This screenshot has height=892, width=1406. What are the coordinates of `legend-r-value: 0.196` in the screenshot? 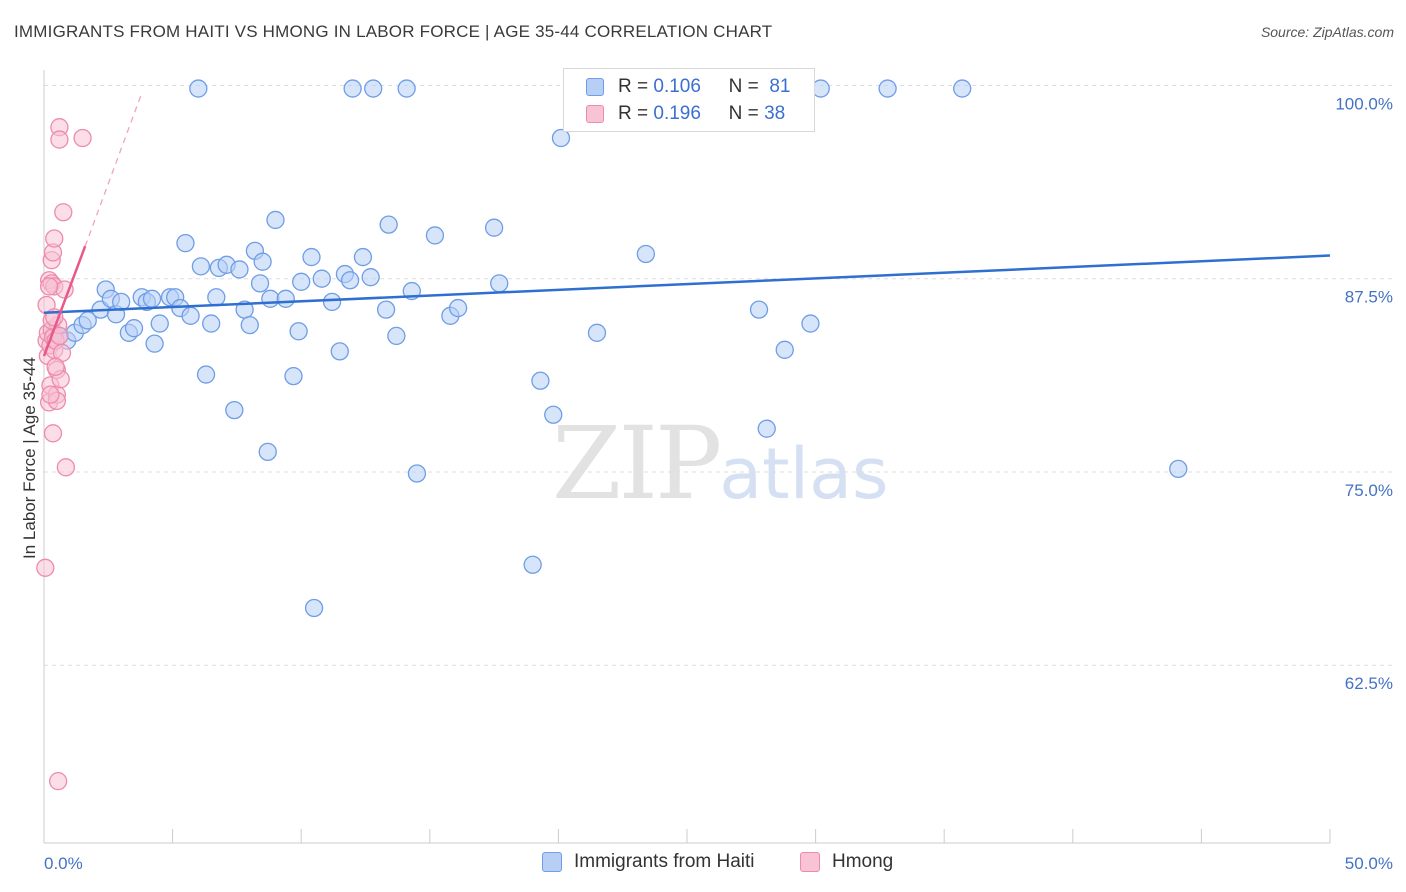 It's located at (677, 113).